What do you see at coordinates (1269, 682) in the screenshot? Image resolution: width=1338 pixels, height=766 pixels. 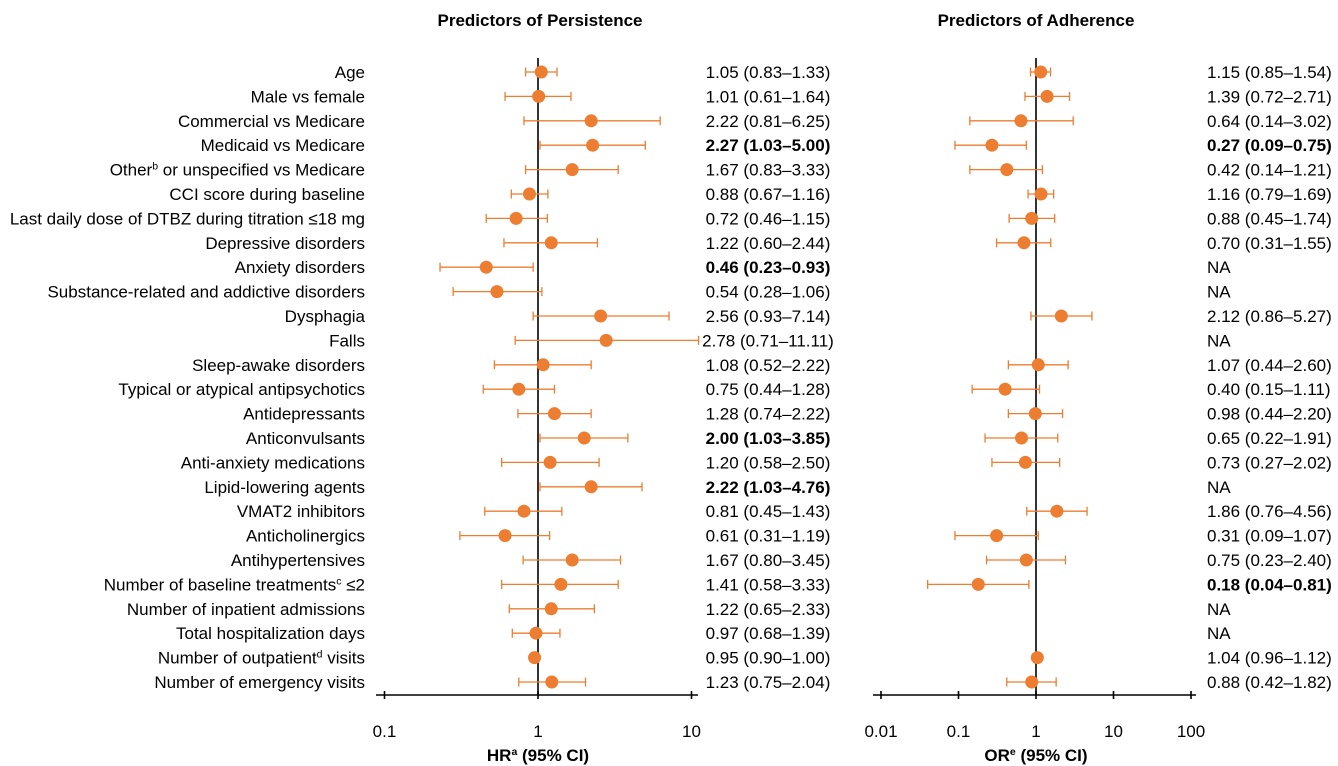 I see `value-label: 0.88 (0.42–1.82)` at bounding box center [1269, 682].